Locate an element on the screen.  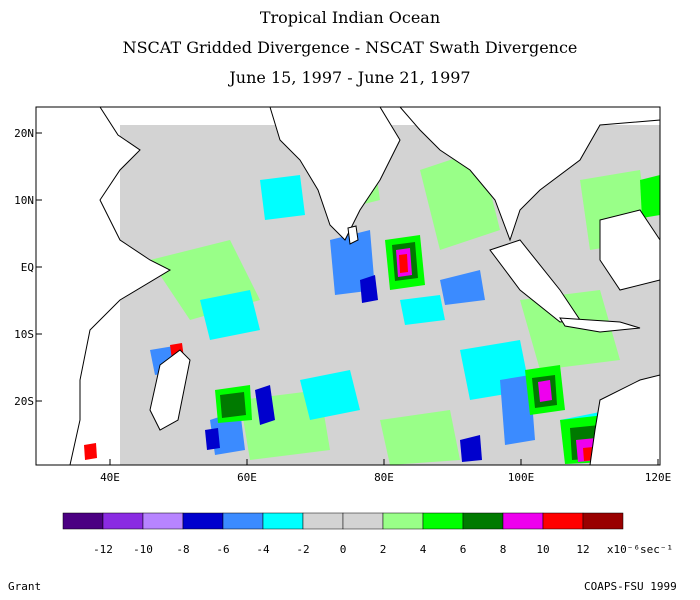
colorbar-tick-label: -6 is located at coordinates (222, 549).